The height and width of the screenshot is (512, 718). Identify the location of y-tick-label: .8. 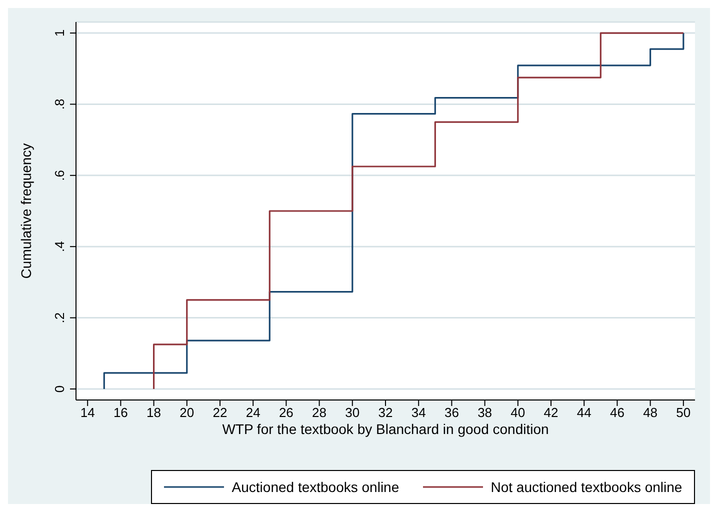
(59, 104).